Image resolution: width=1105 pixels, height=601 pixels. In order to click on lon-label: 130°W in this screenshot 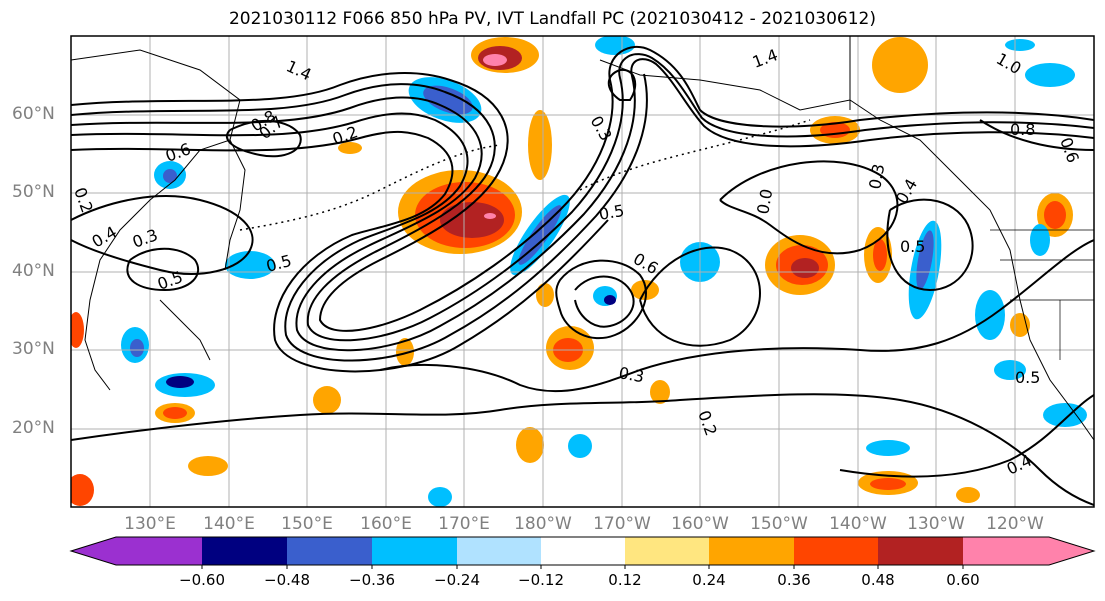, I will do `click(936, 524)`.